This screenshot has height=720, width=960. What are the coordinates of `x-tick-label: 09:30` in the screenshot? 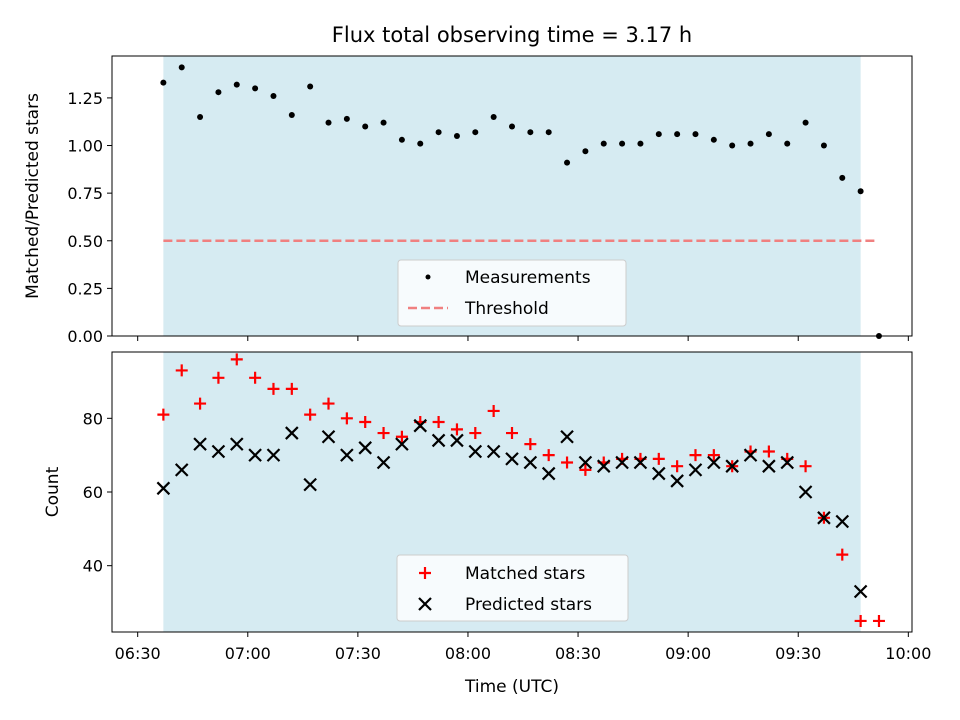 It's located at (798, 653).